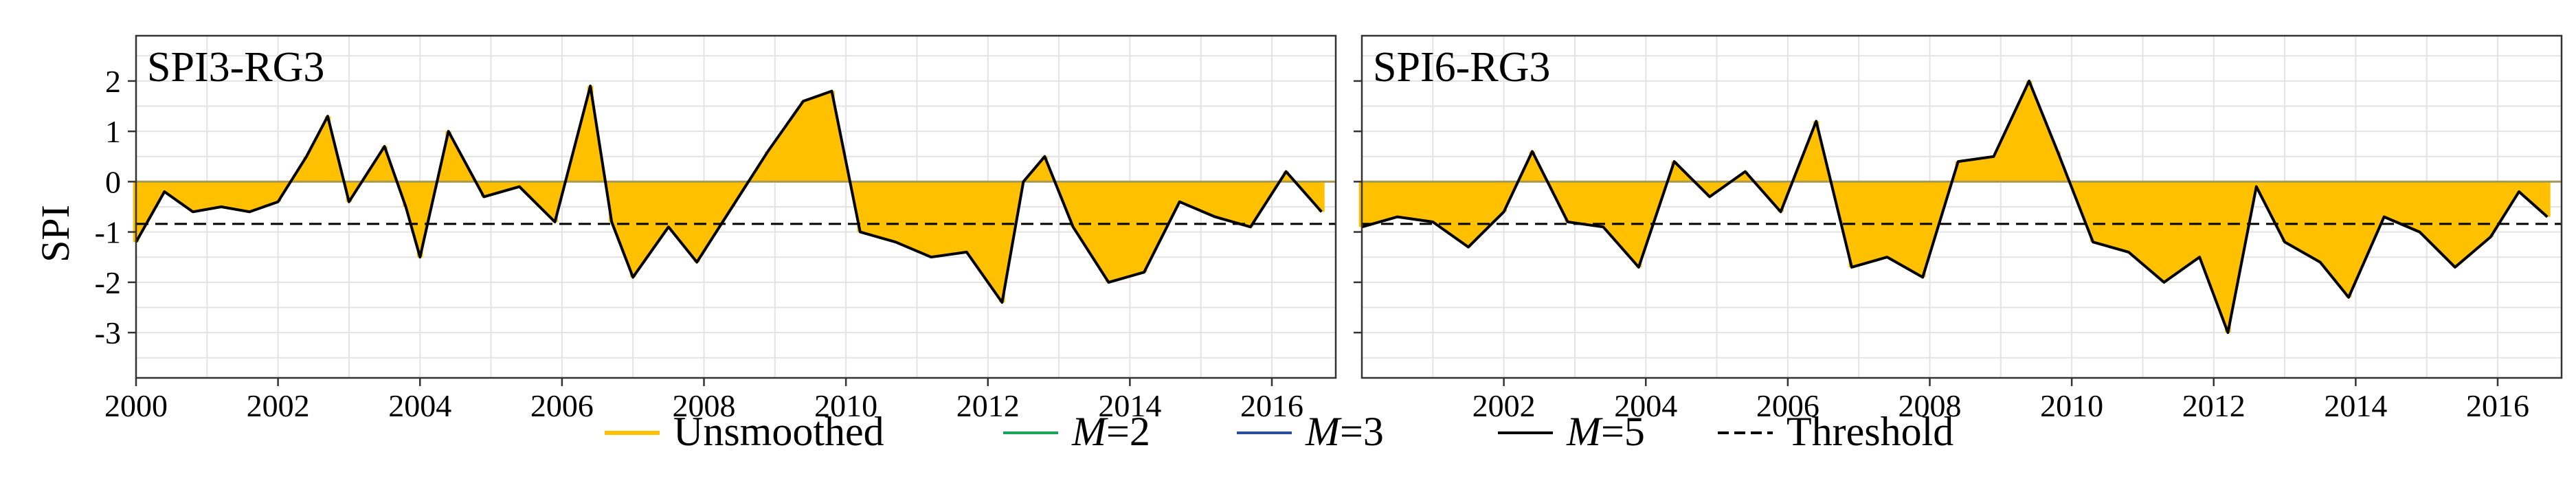 The height and width of the screenshot is (494, 2576). I want to click on legend: Unsmoothed M=2 M=3 M=5 Threshold, so click(1279, 431).